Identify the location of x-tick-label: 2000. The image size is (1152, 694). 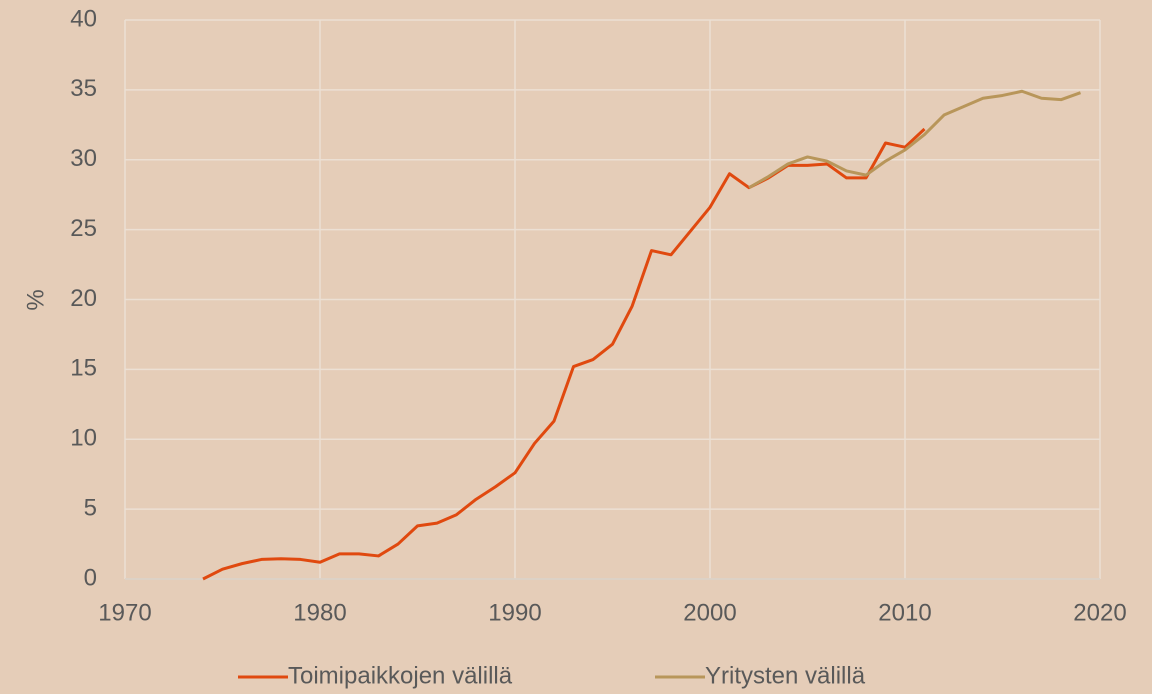
(709, 612).